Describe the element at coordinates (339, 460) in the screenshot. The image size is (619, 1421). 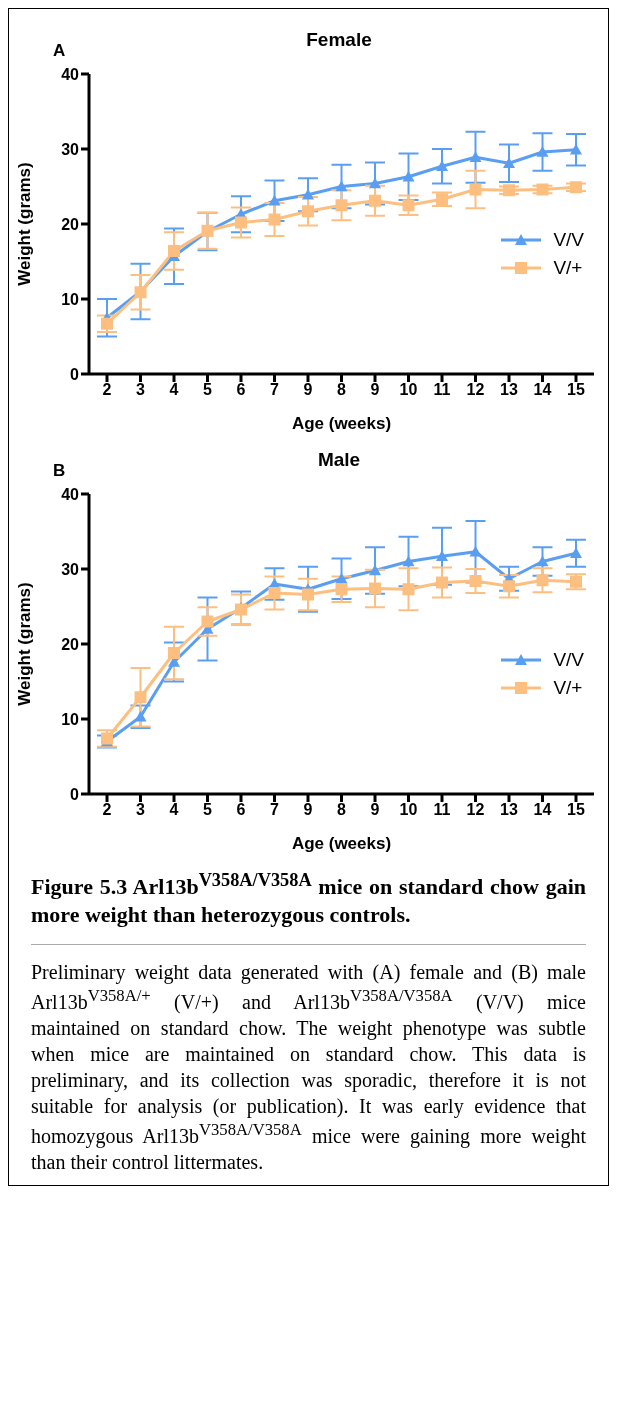
I see `chart-title: Male` at that location.